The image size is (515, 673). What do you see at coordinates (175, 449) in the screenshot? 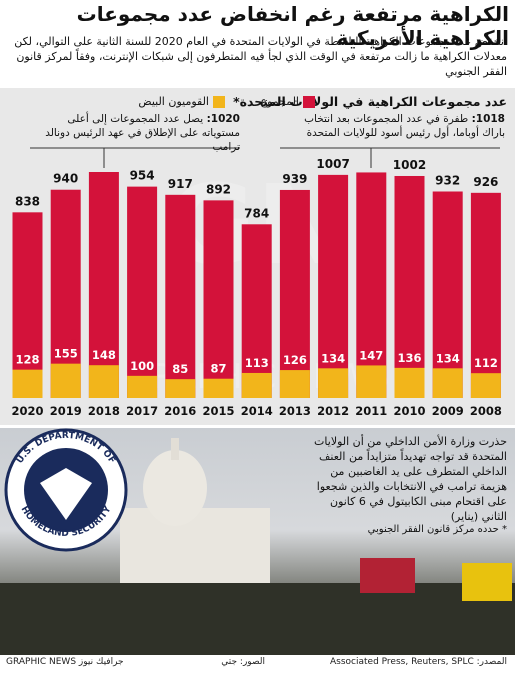
I see `capitol-lantern` at bounding box center [175, 449].